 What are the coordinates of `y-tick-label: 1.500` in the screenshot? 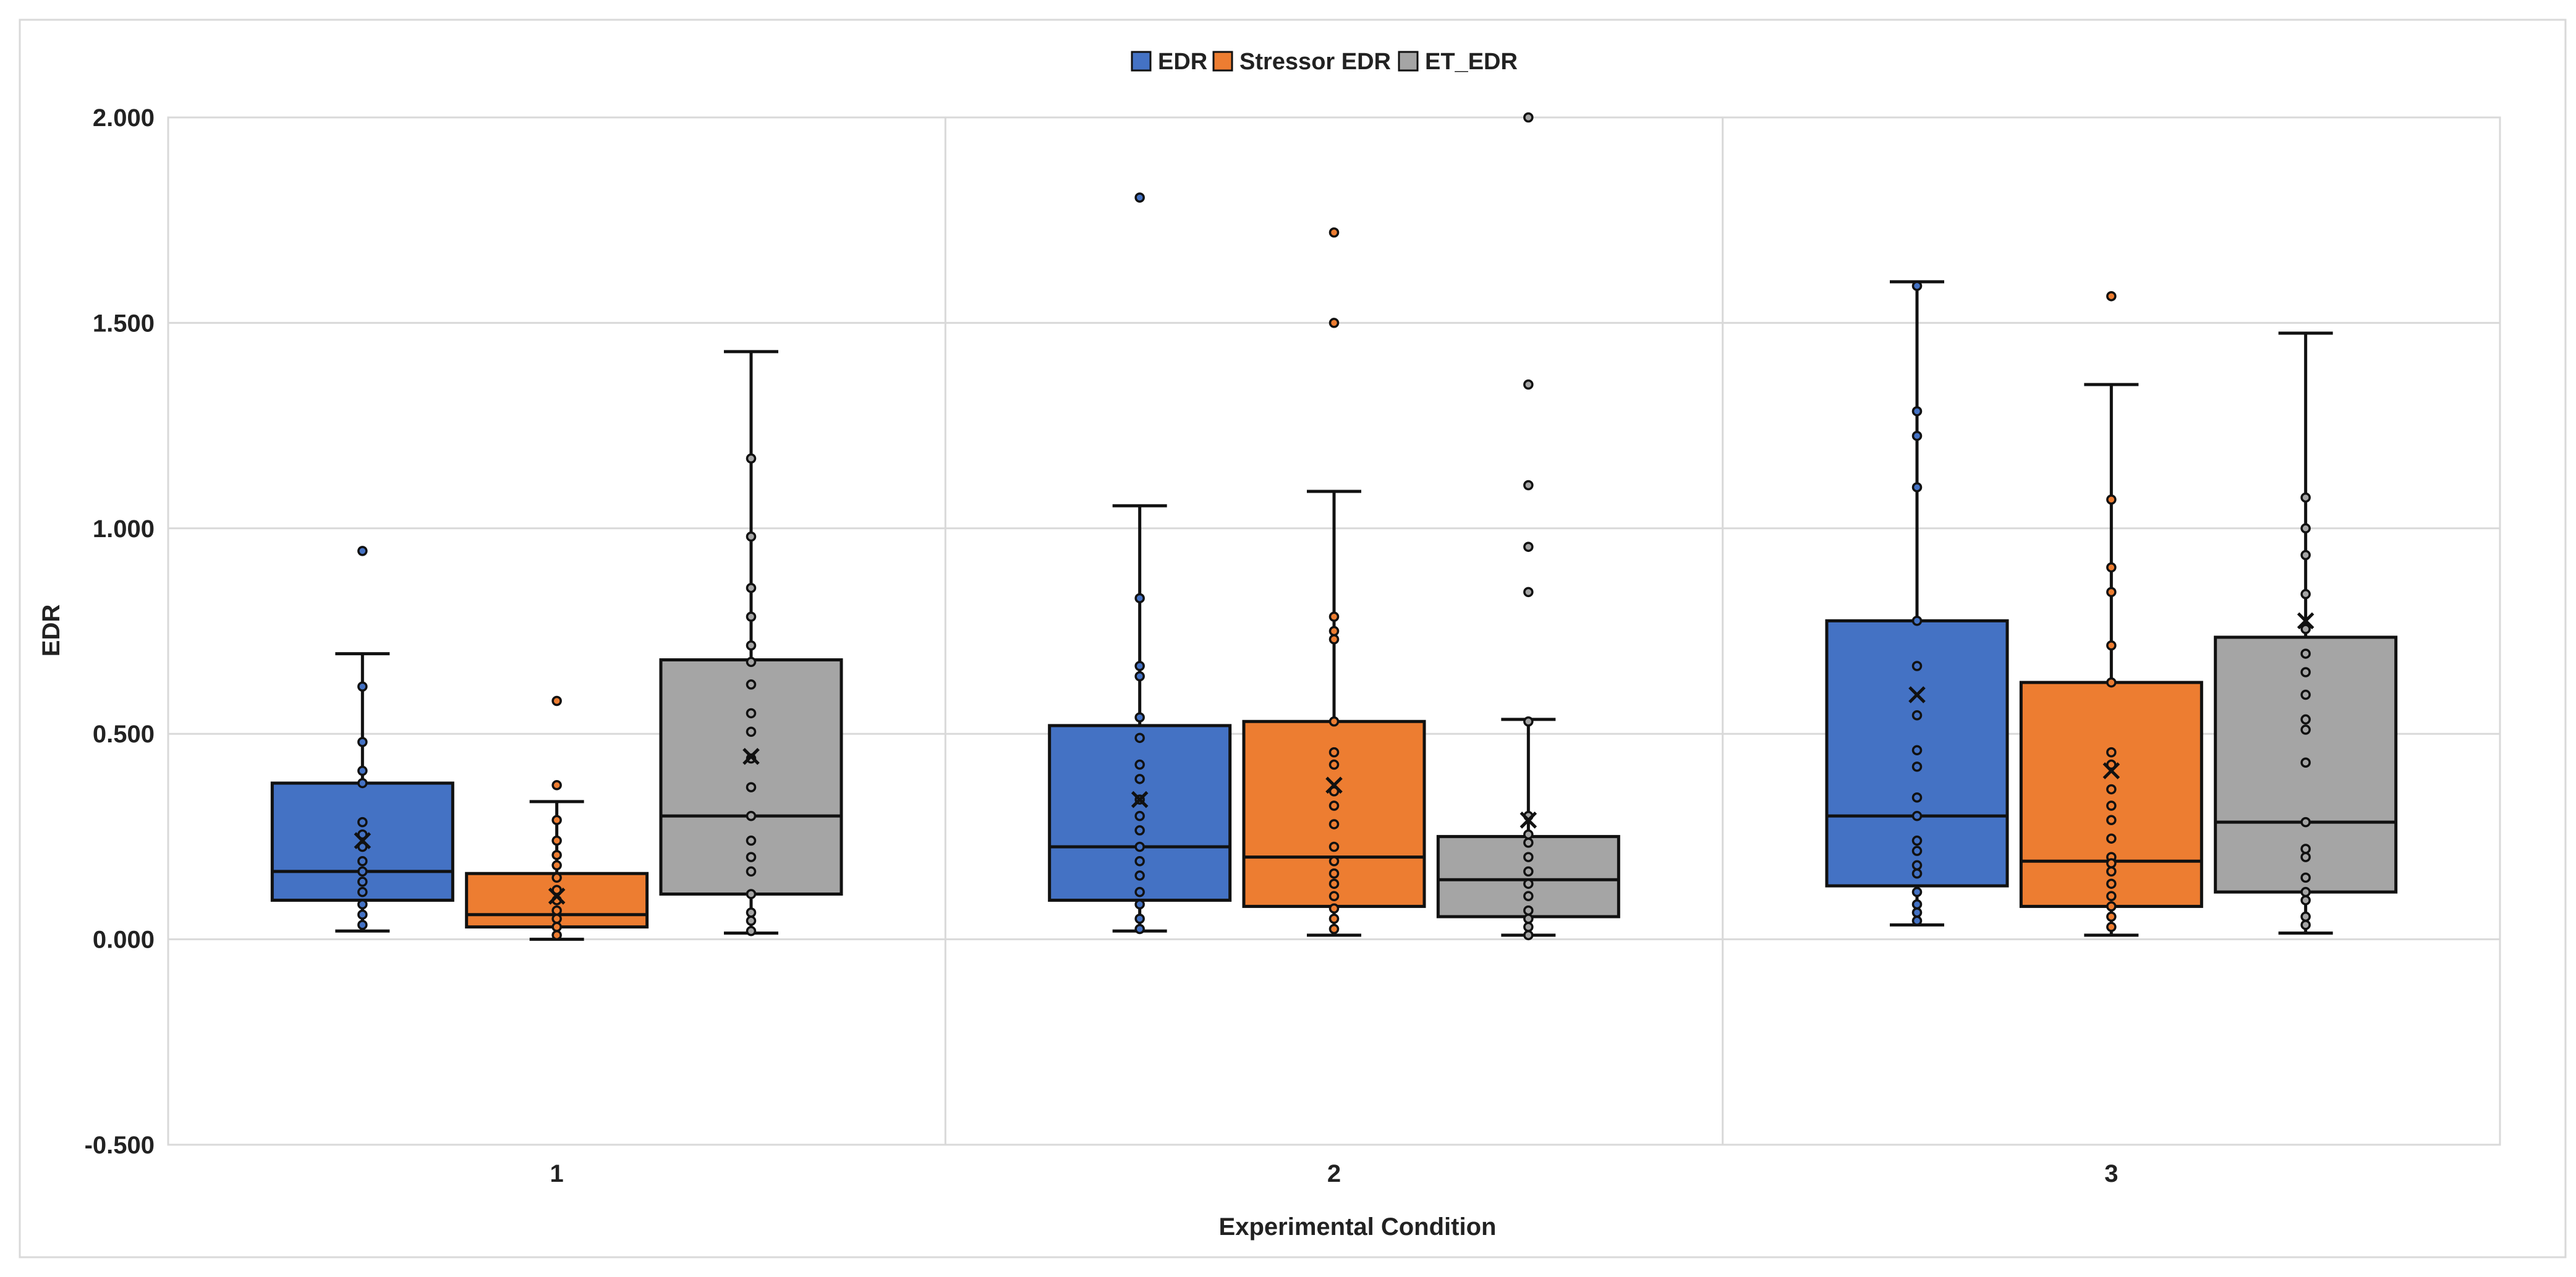 It's located at (124, 323).